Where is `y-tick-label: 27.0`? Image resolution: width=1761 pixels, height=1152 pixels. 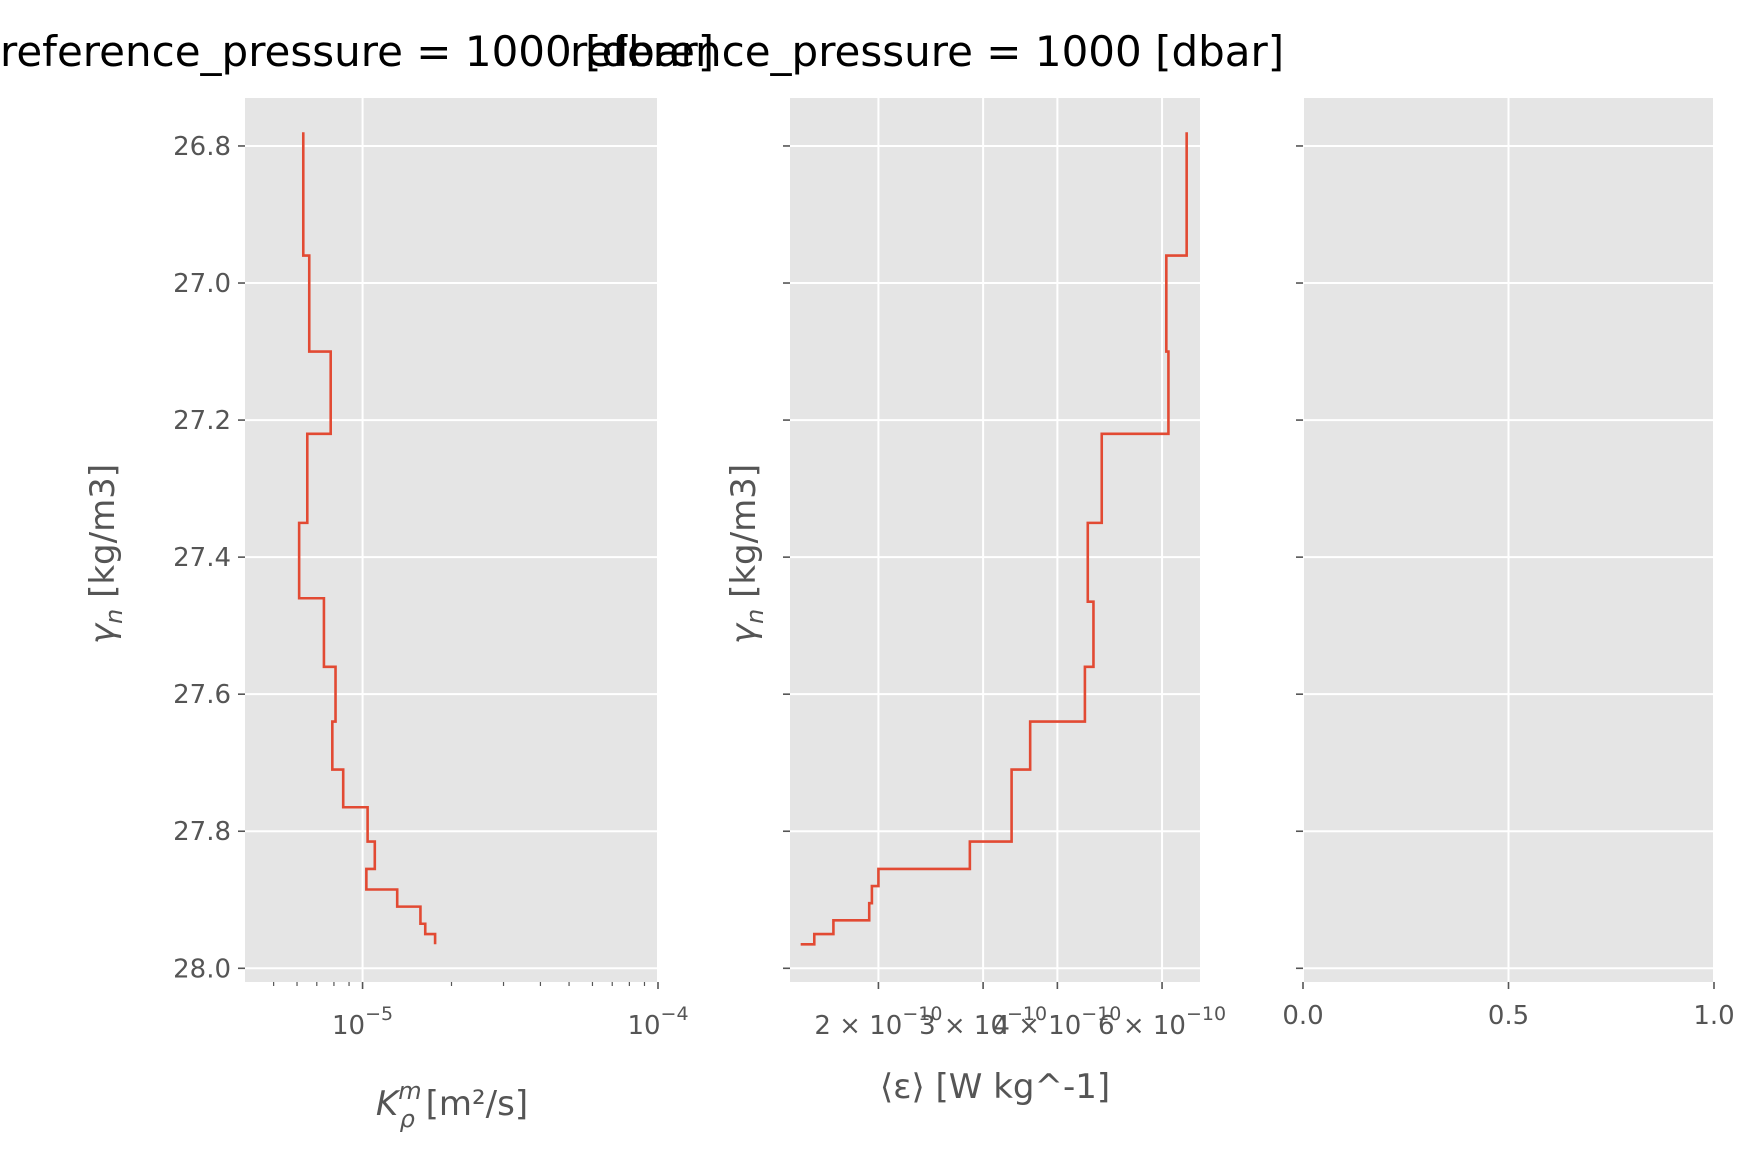
y-tick-label: 27.0 is located at coordinates (202, 284).